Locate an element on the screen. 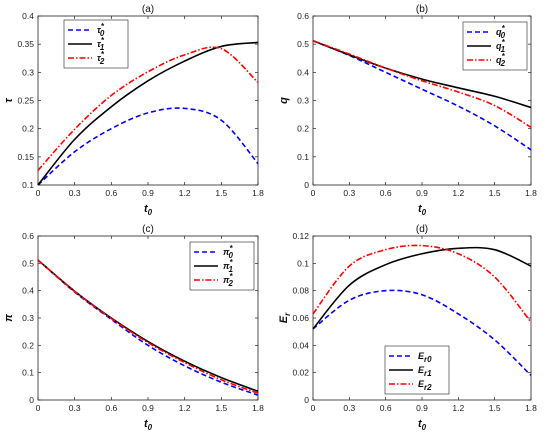 The image size is (550, 445). subplot-title: (c) is located at coordinates (148, 229).